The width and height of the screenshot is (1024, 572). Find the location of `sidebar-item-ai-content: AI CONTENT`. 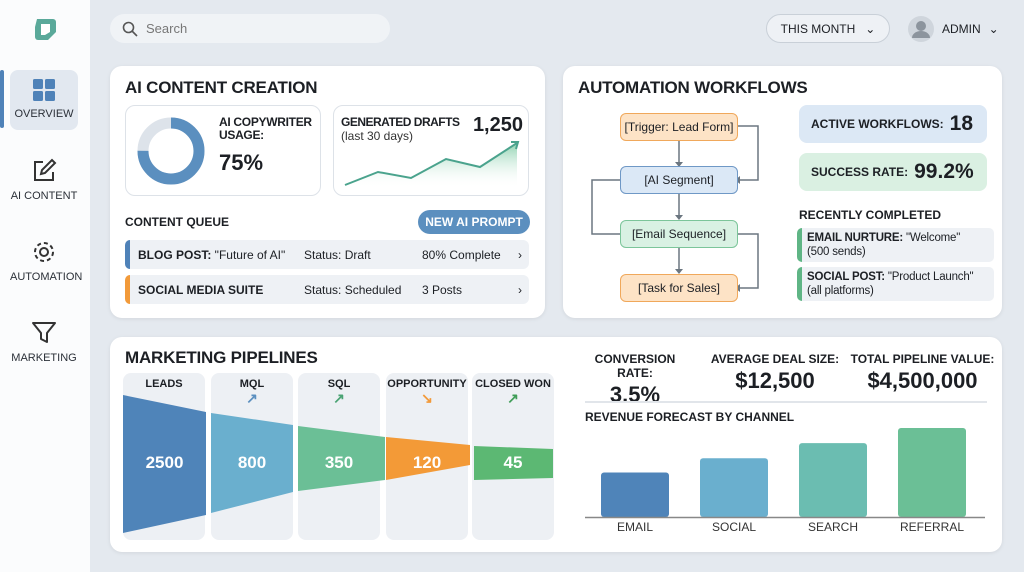

sidebar-item-ai-content: AI CONTENT is located at coordinates (44, 180).